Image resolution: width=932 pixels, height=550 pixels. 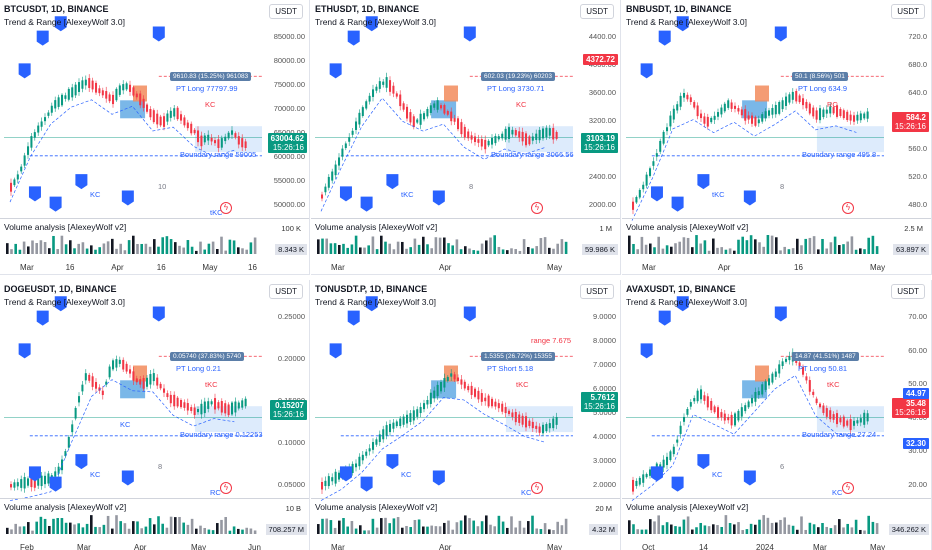 I want to click on price-axis-label: 480.0, so click(x=917, y=204).